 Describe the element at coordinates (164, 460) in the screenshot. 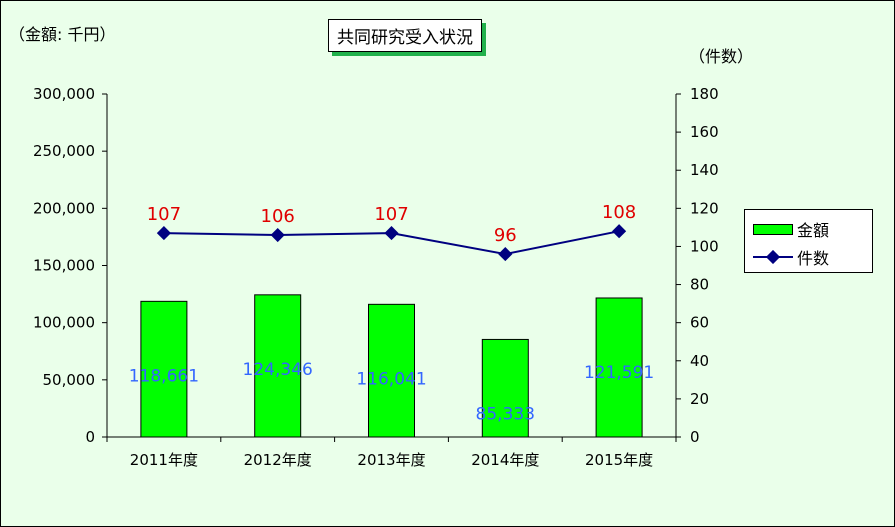

I see `x-tick-label: 2011年度` at that location.